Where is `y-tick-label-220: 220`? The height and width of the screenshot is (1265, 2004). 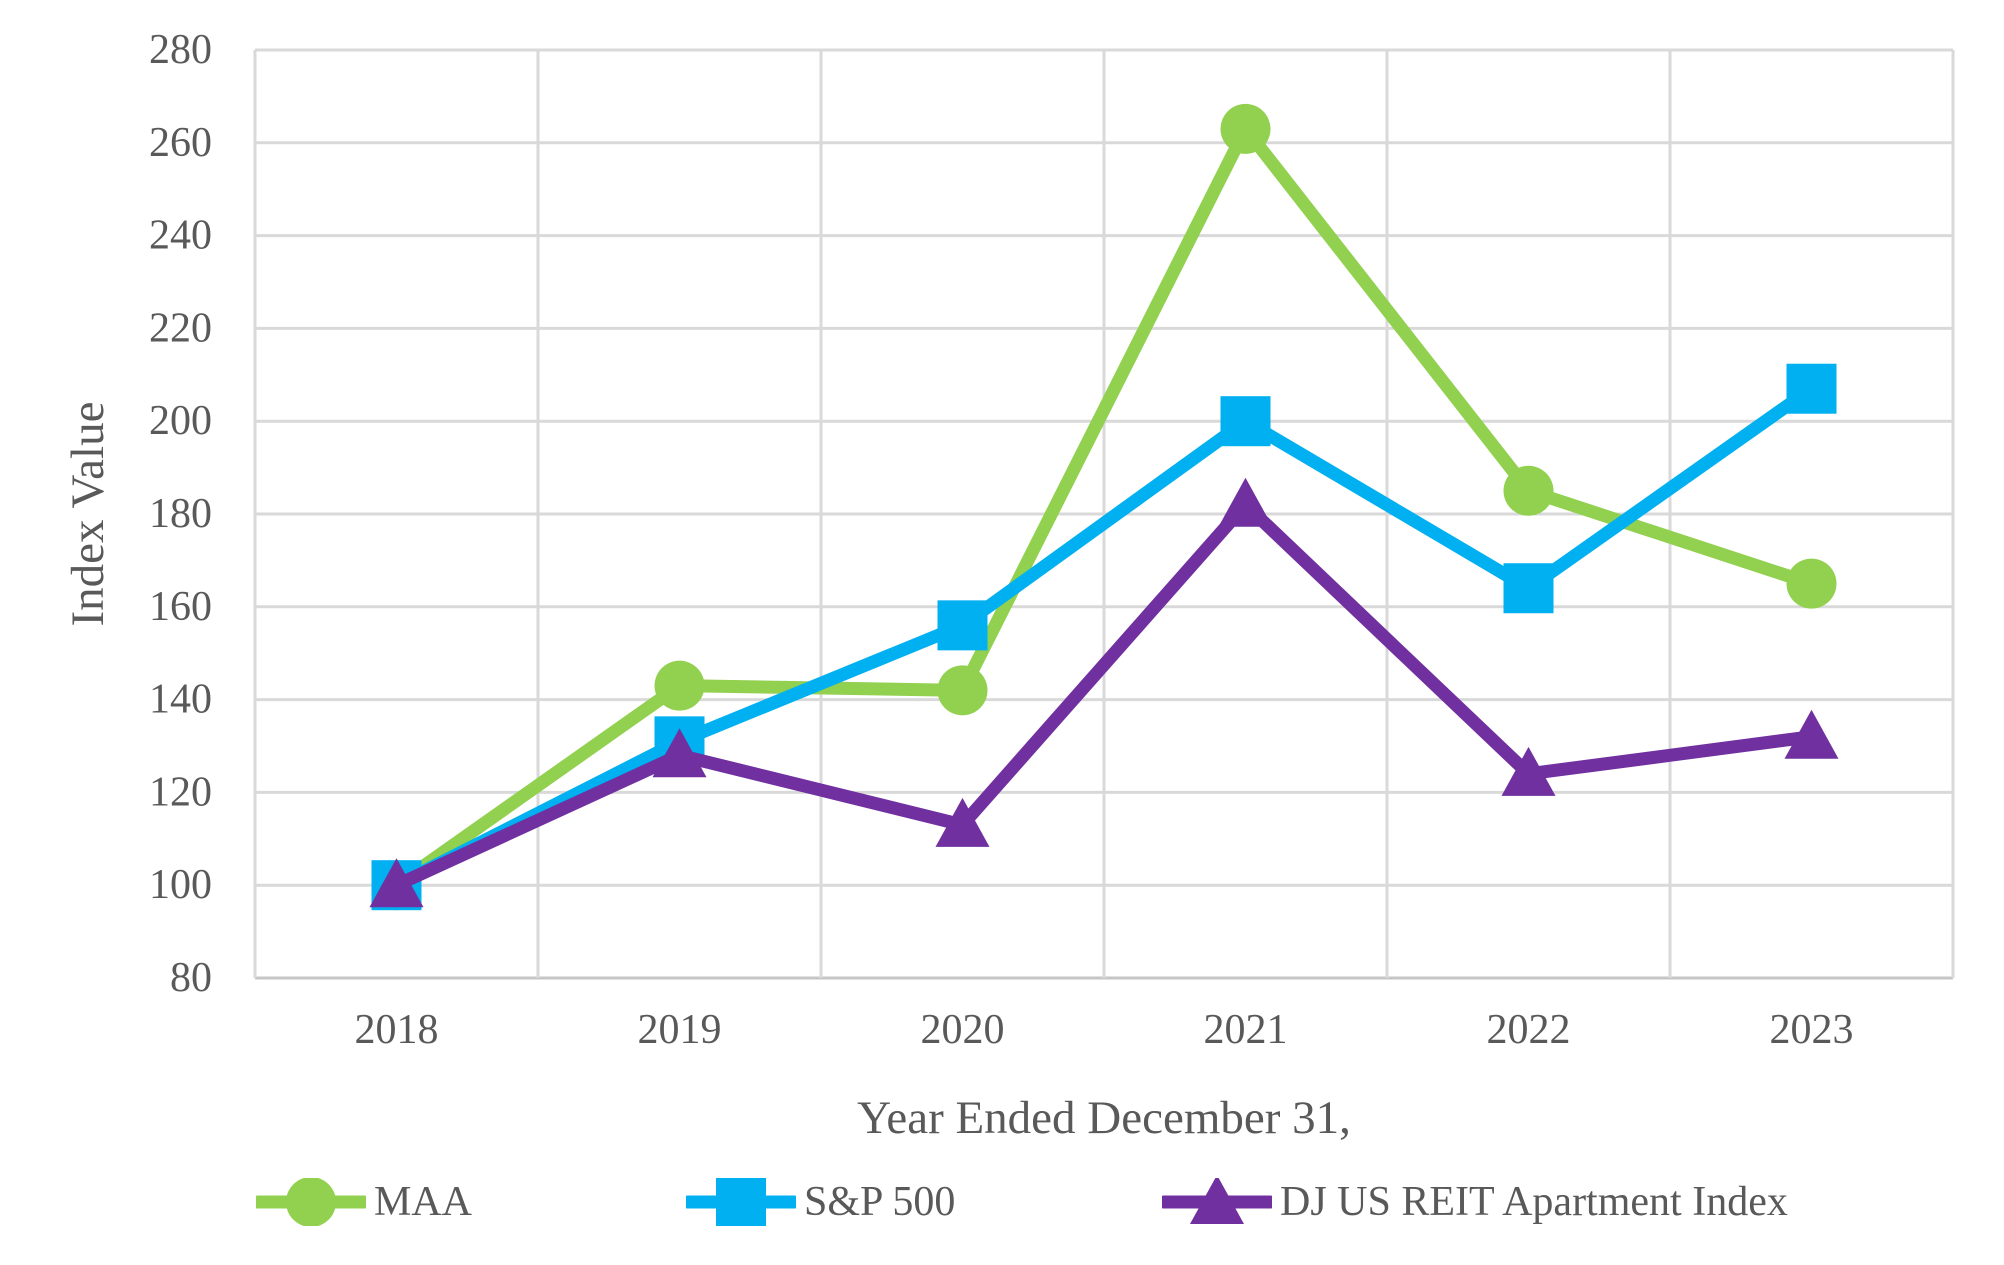
y-tick-label-220: 220 is located at coordinates (180, 328).